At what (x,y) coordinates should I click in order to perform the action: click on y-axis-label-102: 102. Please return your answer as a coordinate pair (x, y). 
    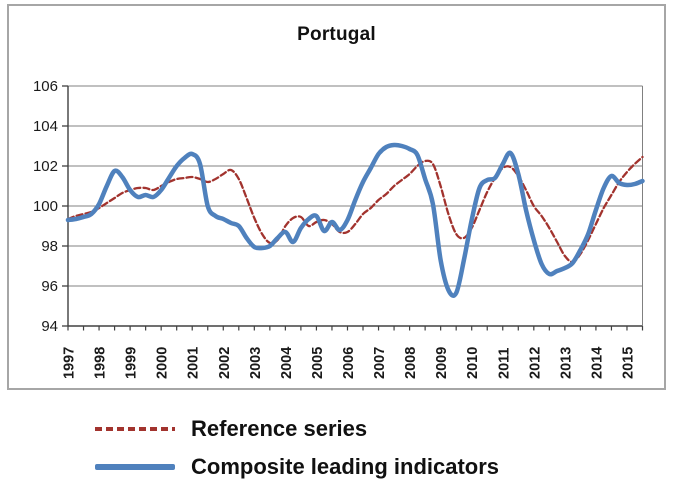
    Looking at the image, I should click on (45, 166).